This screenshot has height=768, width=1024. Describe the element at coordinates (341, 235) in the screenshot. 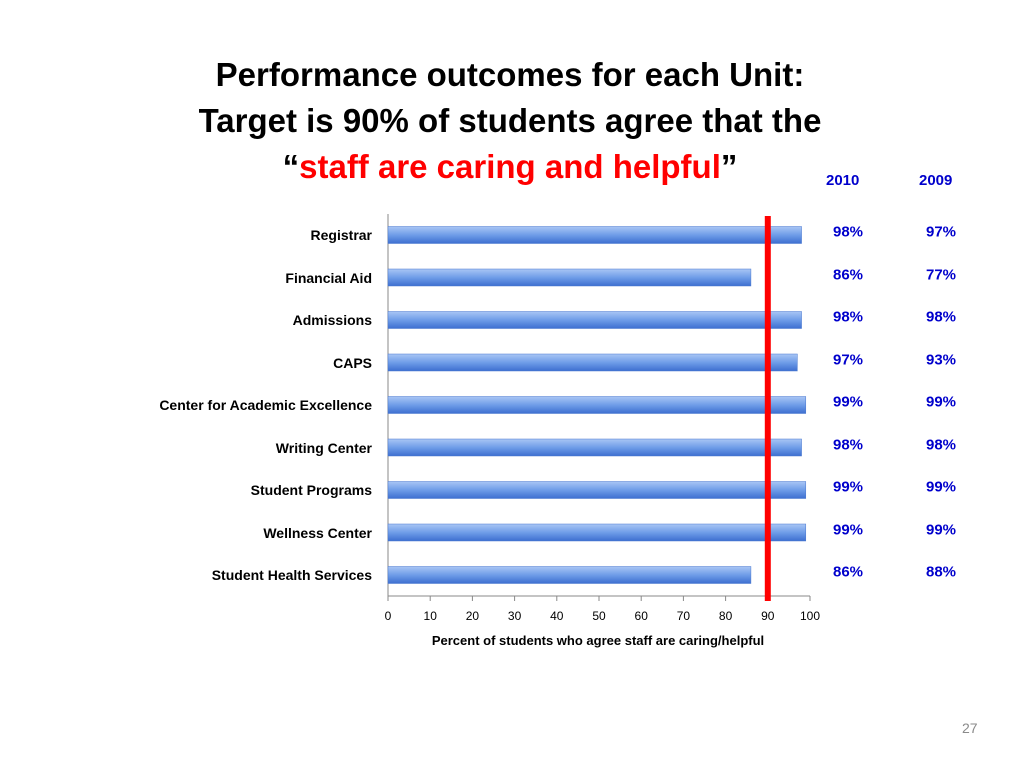

I see `category-label: Registrar` at that location.